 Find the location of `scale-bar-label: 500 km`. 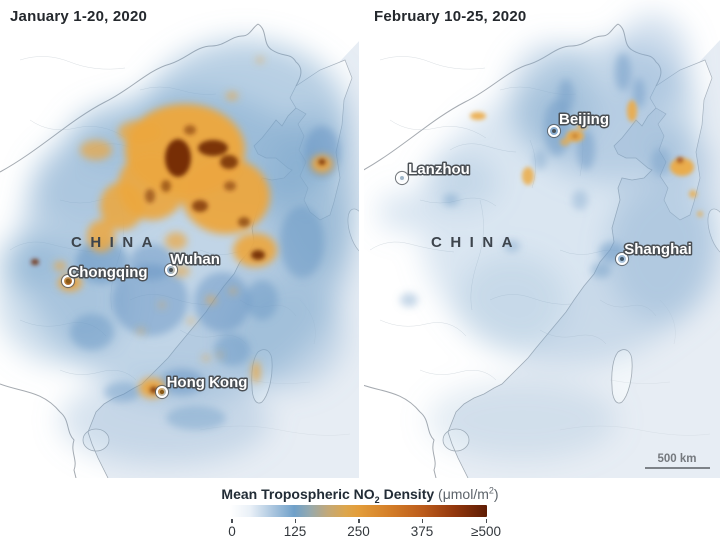

scale-bar-label: 500 km is located at coordinates (676, 459).